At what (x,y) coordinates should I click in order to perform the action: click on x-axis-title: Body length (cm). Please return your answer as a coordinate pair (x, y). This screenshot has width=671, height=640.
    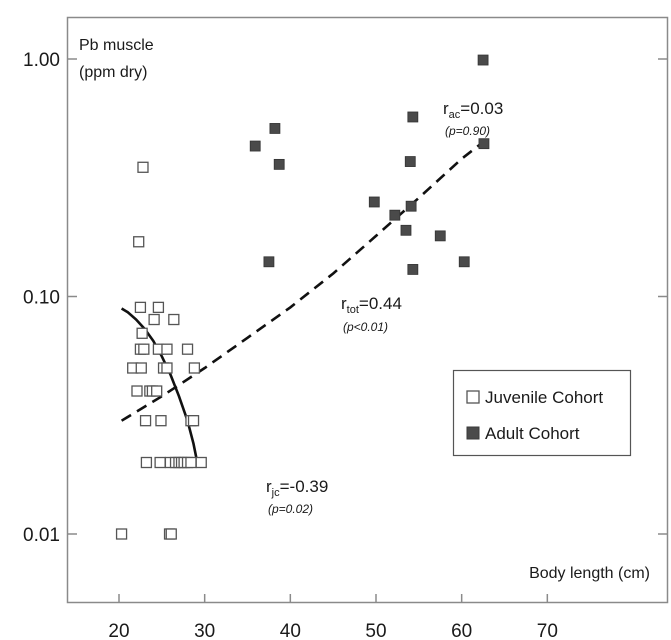
    Looking at the image, I should click on (589, 573).